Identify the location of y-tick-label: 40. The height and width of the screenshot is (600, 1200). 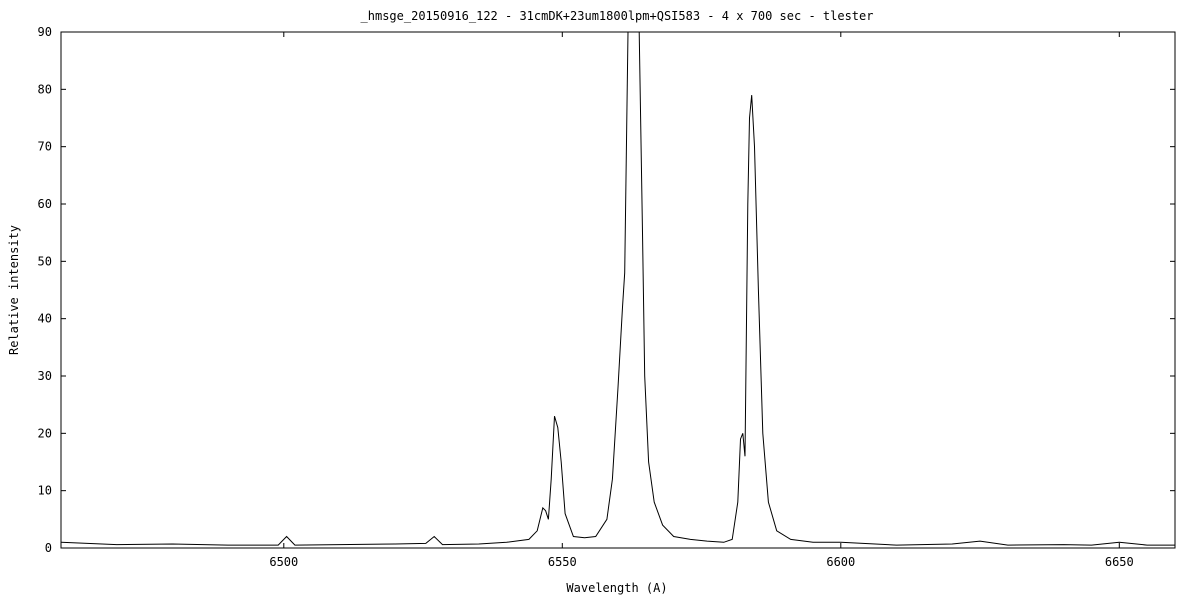
(45, 319).